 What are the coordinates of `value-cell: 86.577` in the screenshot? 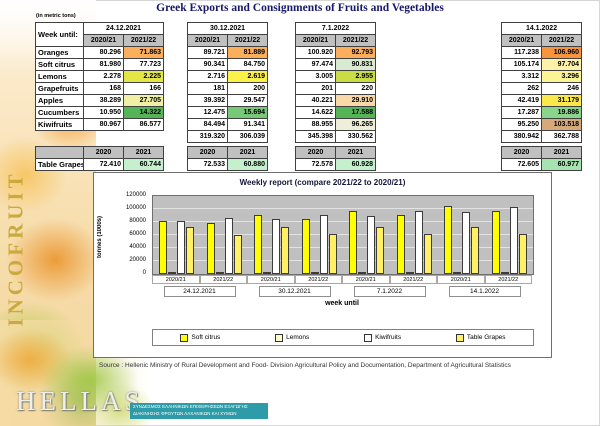 It's located at (143, 124).